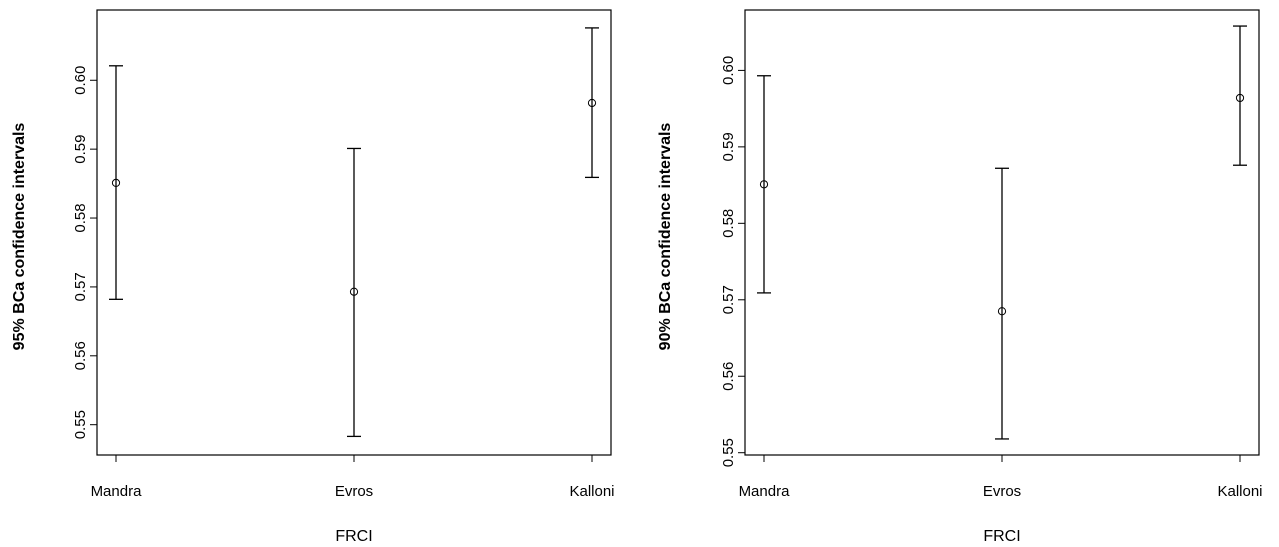  Describe the element at coordinates (80, 149) in the screenshot. I see `left-ytick-label-4: 0.59` at that location.